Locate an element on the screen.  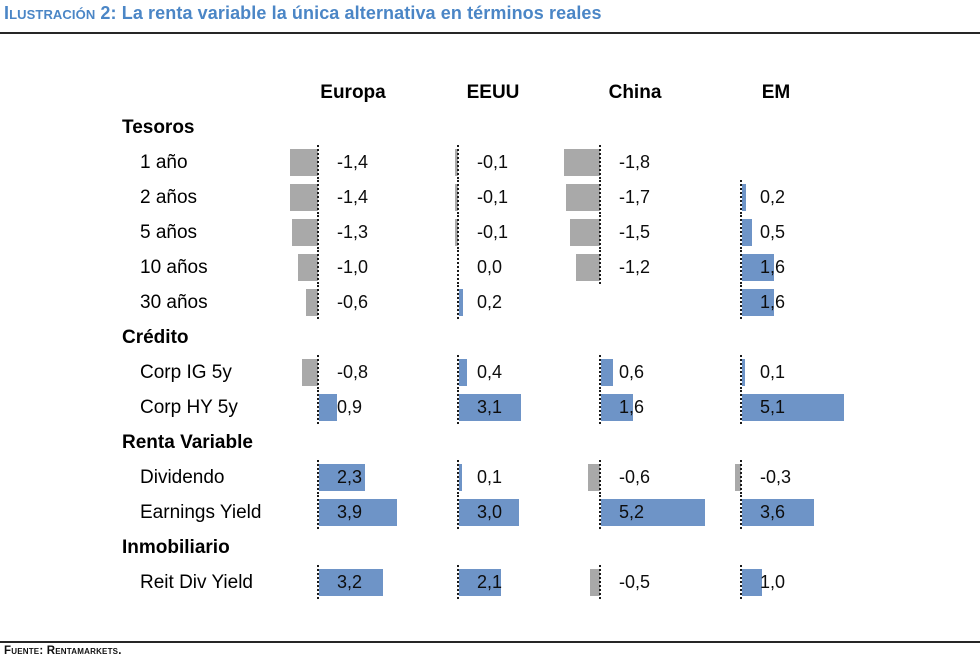
value-label: -1,7 is located at coordinates (635, 197).